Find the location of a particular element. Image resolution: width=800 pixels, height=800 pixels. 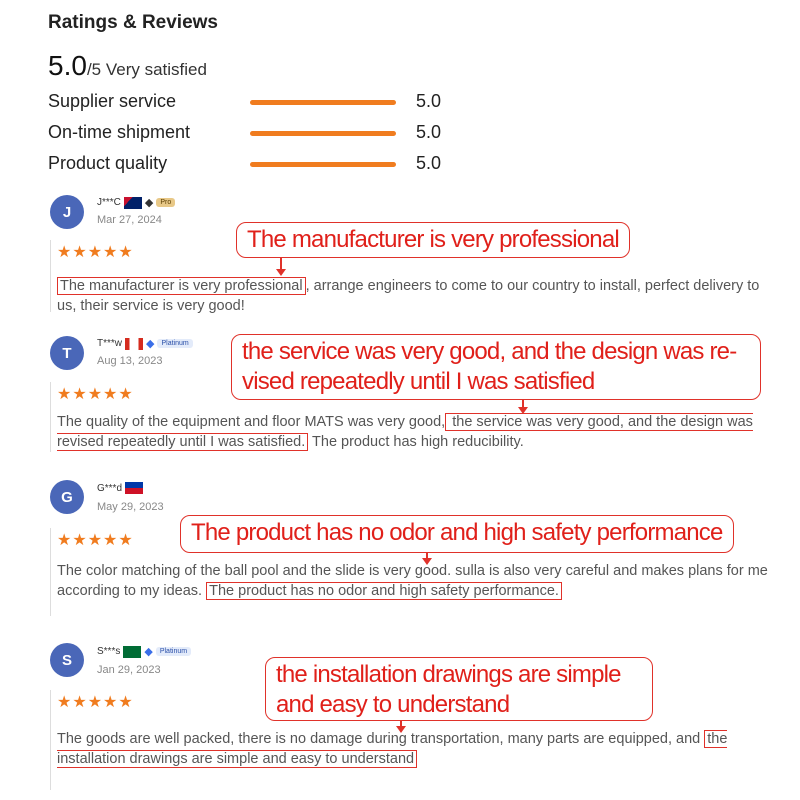

overall-score: 5.0/5 Very satisfied is located at coordinates (127, 66).